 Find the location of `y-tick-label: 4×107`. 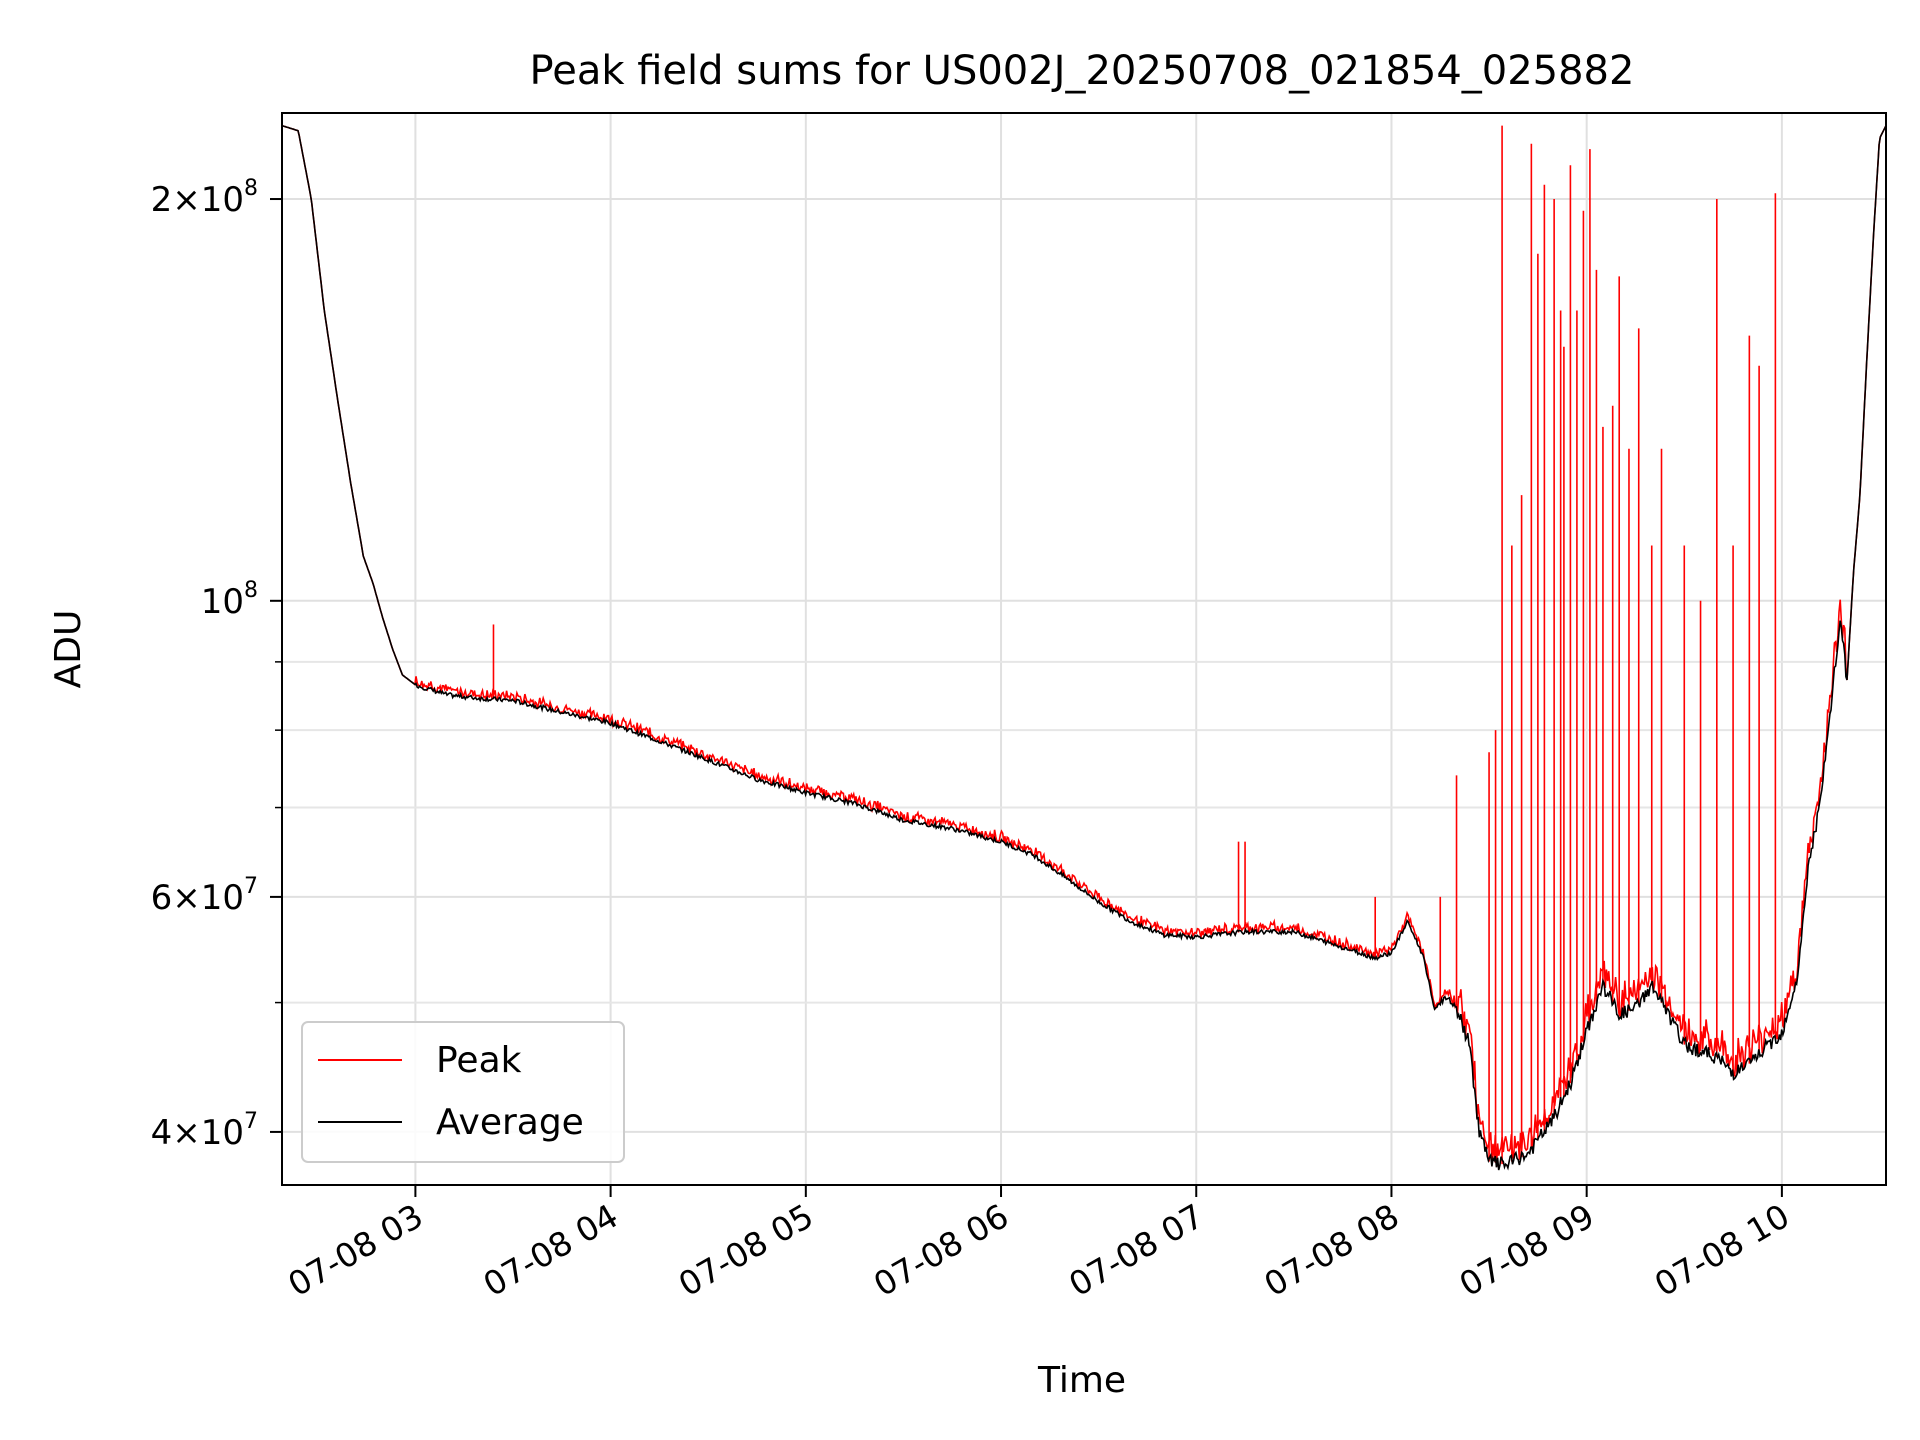

y-tick-label: 4×107 is located at coordinates (204, 1131).